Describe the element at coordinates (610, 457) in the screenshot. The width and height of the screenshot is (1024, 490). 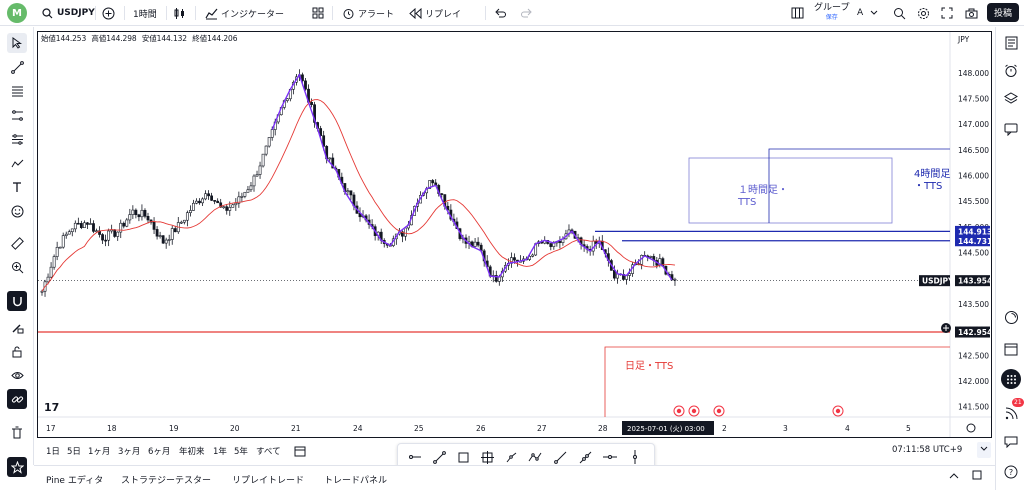
I see `horizontal-line-icon` at that location.